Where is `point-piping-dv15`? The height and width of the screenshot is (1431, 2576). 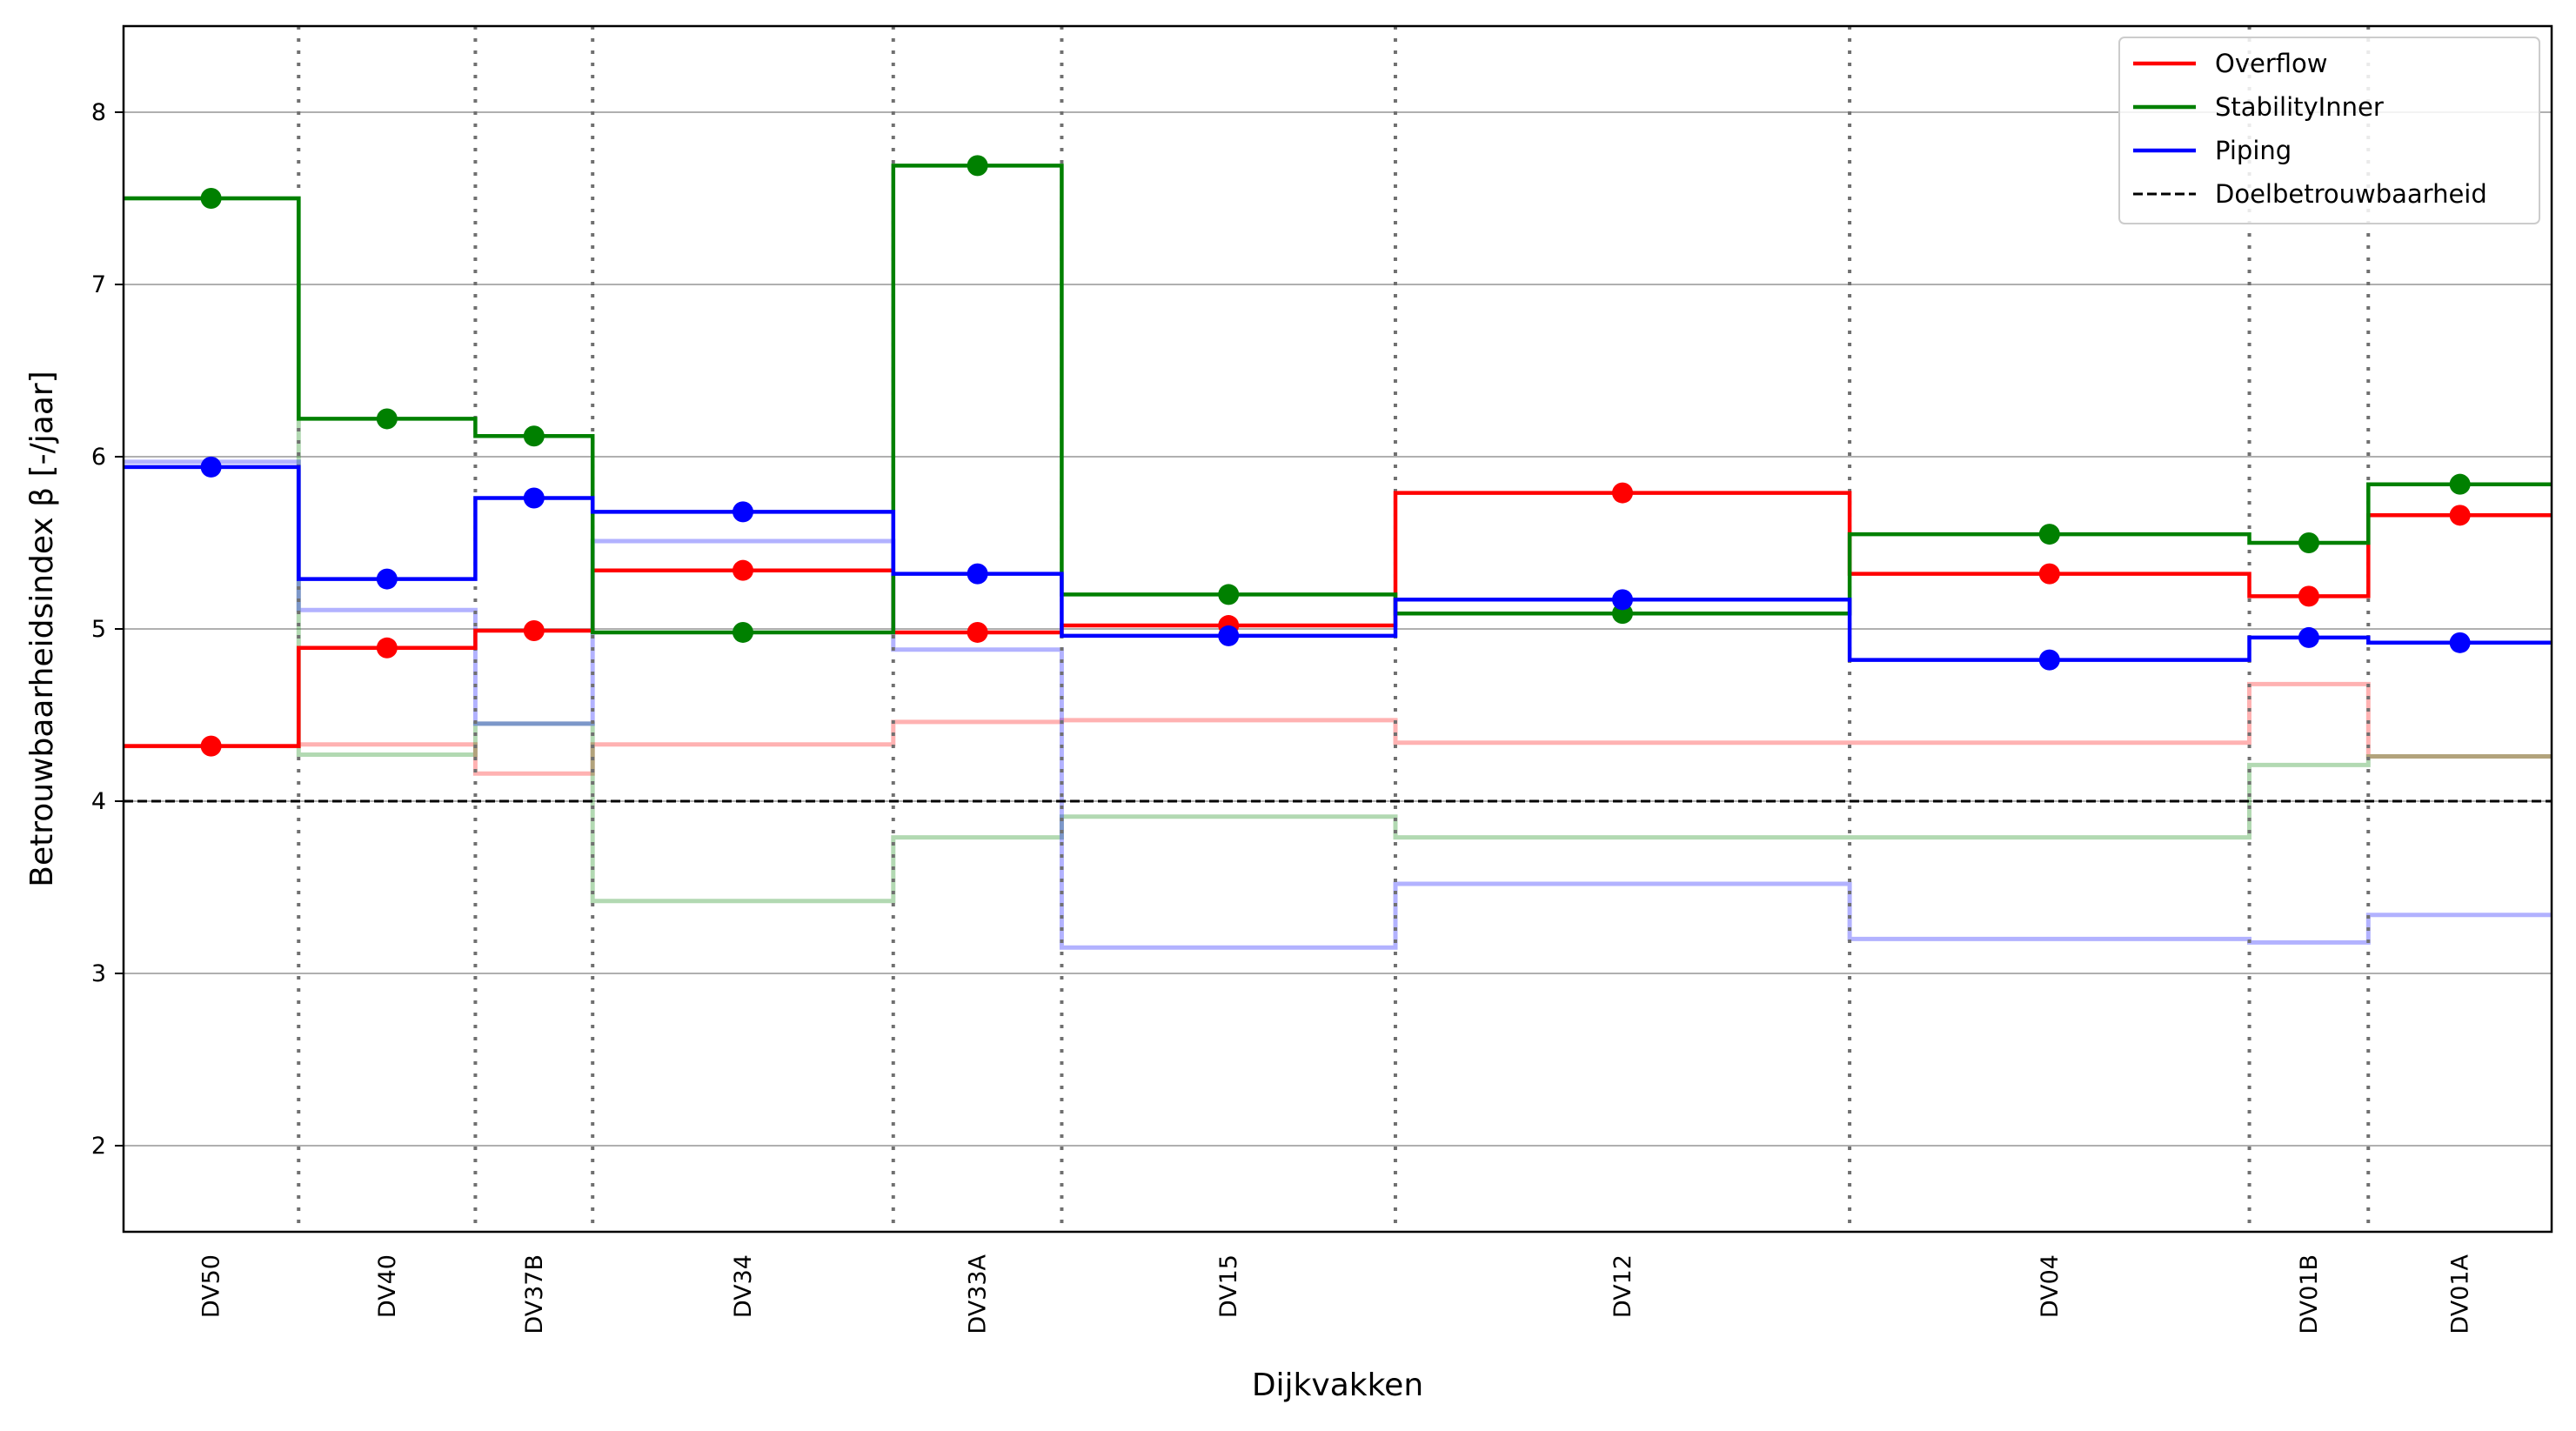 point-piping-dv15 is located at coordinates (1229, 635).